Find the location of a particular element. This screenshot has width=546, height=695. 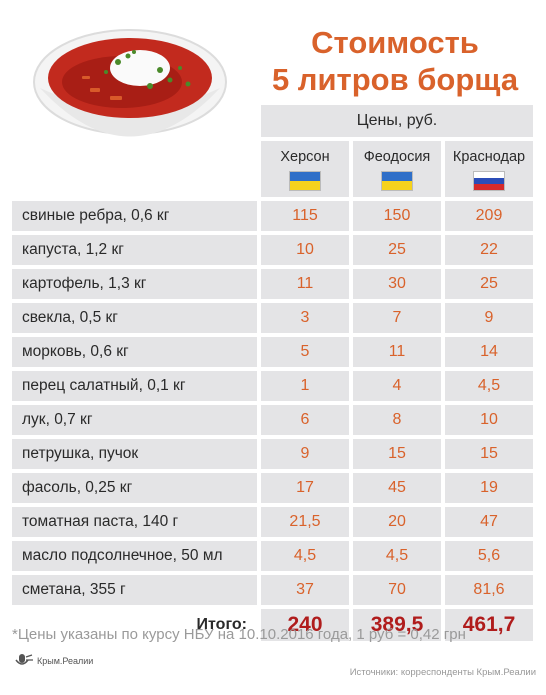

price-value: 17 is located at coordinates (305, 488).